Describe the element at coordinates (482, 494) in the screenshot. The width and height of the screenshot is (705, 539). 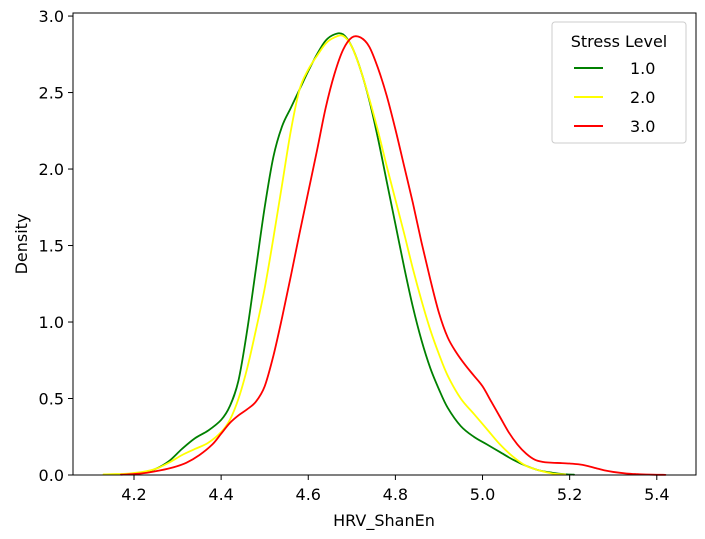
I see `x-tick-label: 5.0` at that location.